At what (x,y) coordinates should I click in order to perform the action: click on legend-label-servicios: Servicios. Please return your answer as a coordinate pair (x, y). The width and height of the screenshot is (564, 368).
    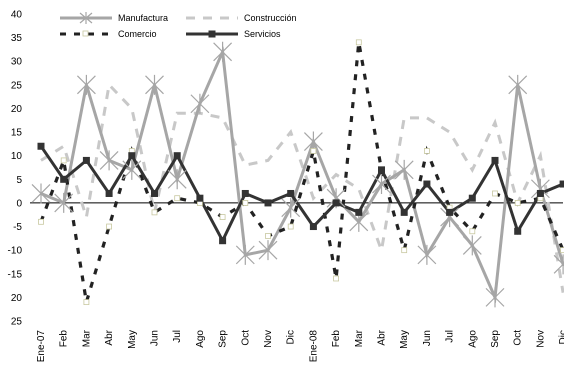
    Looking at the image, I should click on (262, 34).